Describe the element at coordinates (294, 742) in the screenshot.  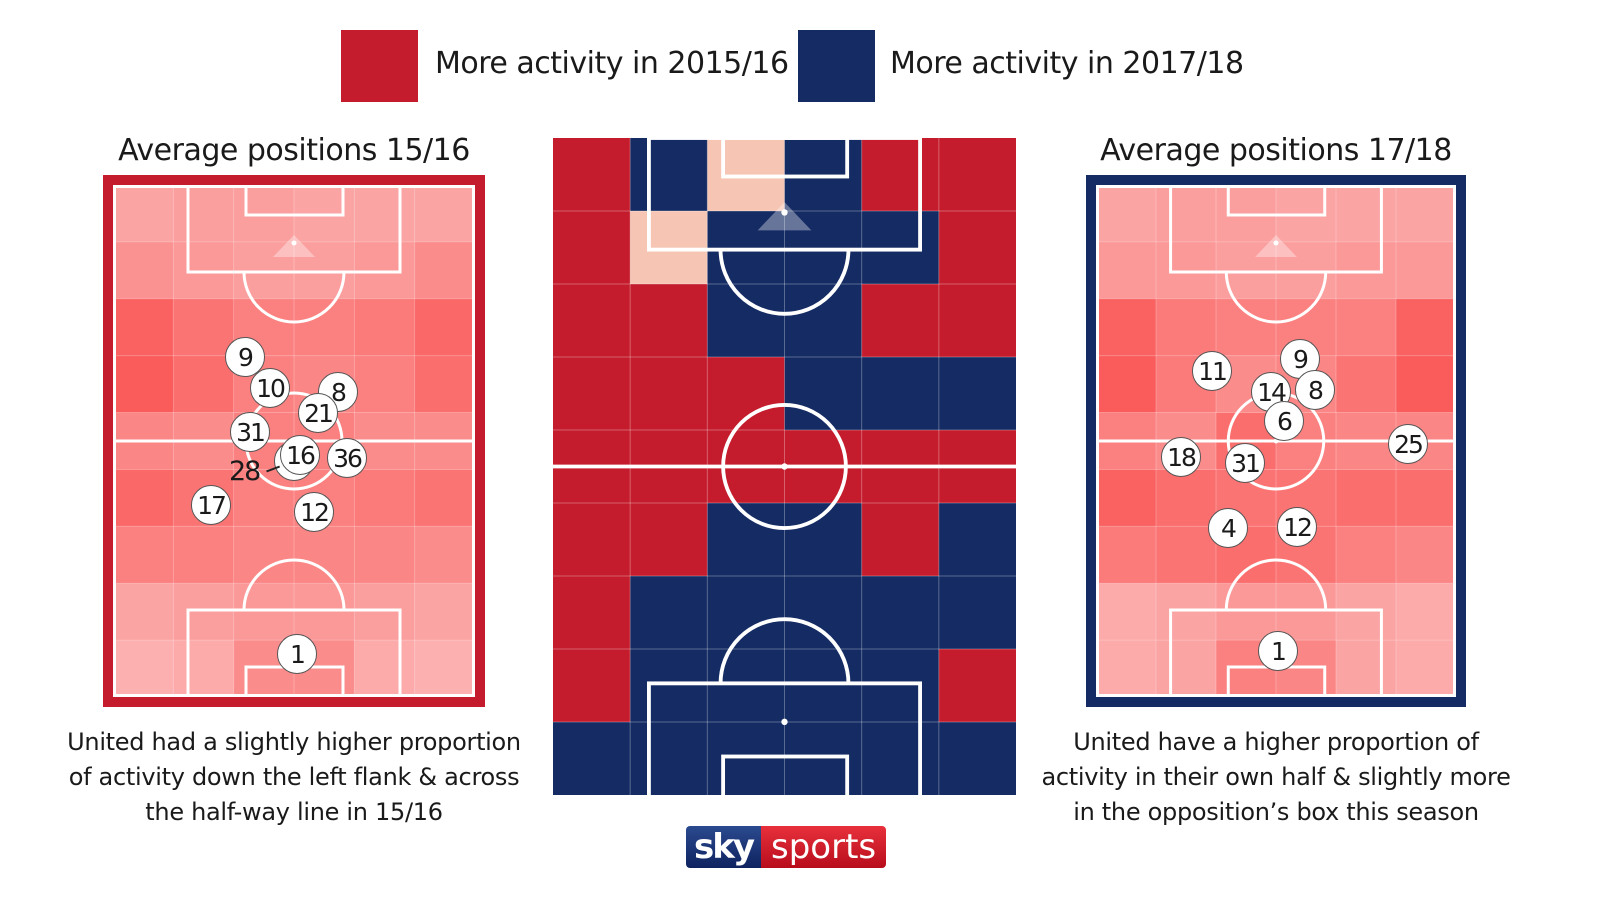
I see `left-caption-line: United had a slightly higher proportion` at that location.